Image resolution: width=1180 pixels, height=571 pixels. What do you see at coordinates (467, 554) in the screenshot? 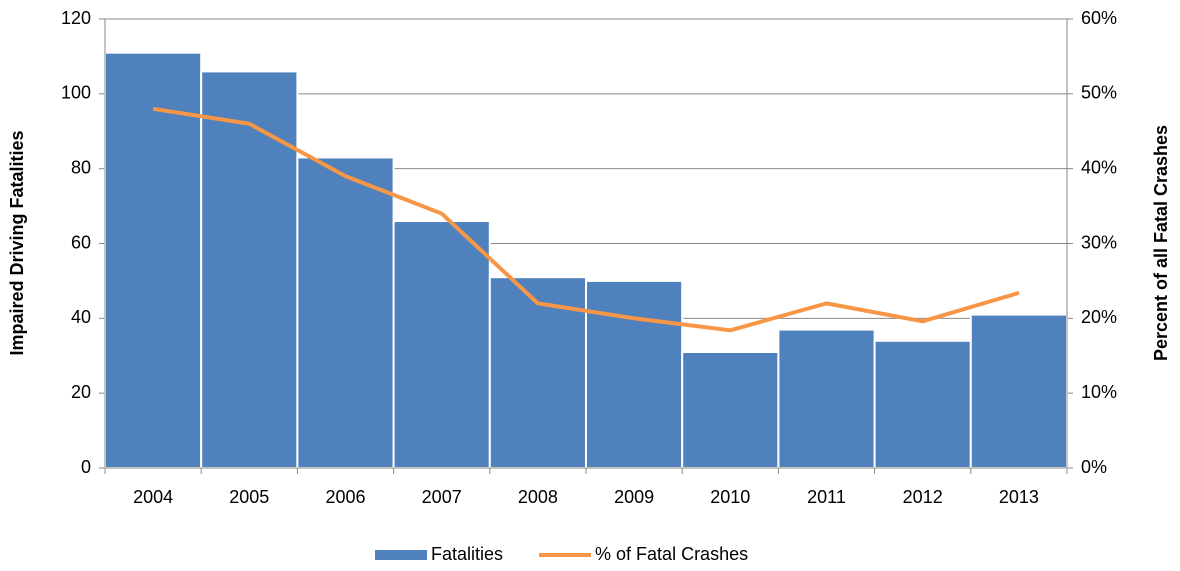
I see `legend-label: Fatalities` at bounding box center [467, 554].